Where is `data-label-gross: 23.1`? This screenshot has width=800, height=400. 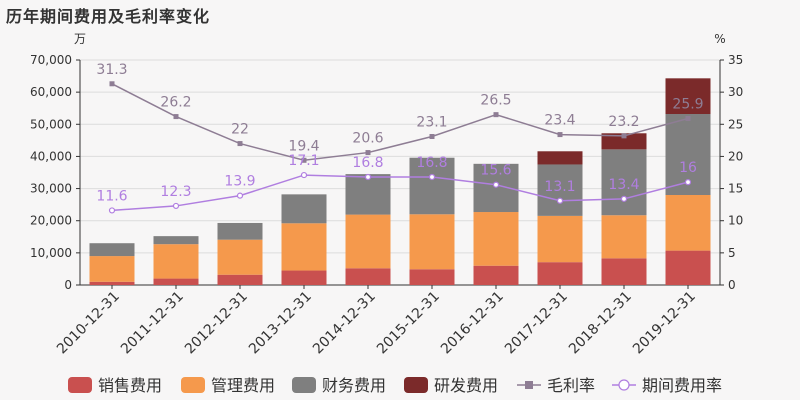
data-label-gross: 23.1 is located at coordinates (431, 123).